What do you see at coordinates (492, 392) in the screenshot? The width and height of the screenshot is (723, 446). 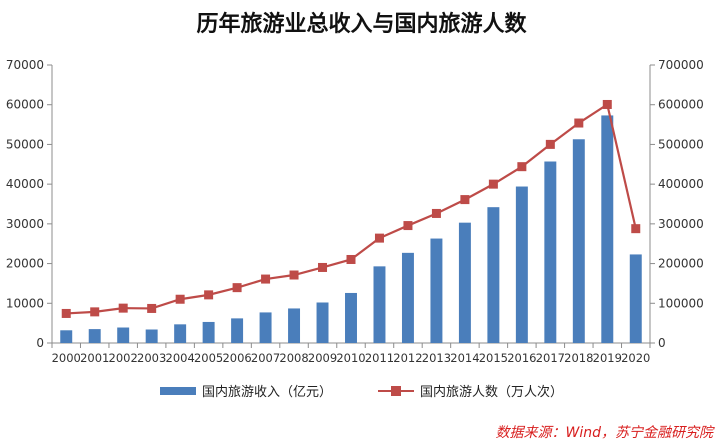 I see `legend-label-visitors: 国内旅游人数（万人次）` at bounding box center [492, 392].